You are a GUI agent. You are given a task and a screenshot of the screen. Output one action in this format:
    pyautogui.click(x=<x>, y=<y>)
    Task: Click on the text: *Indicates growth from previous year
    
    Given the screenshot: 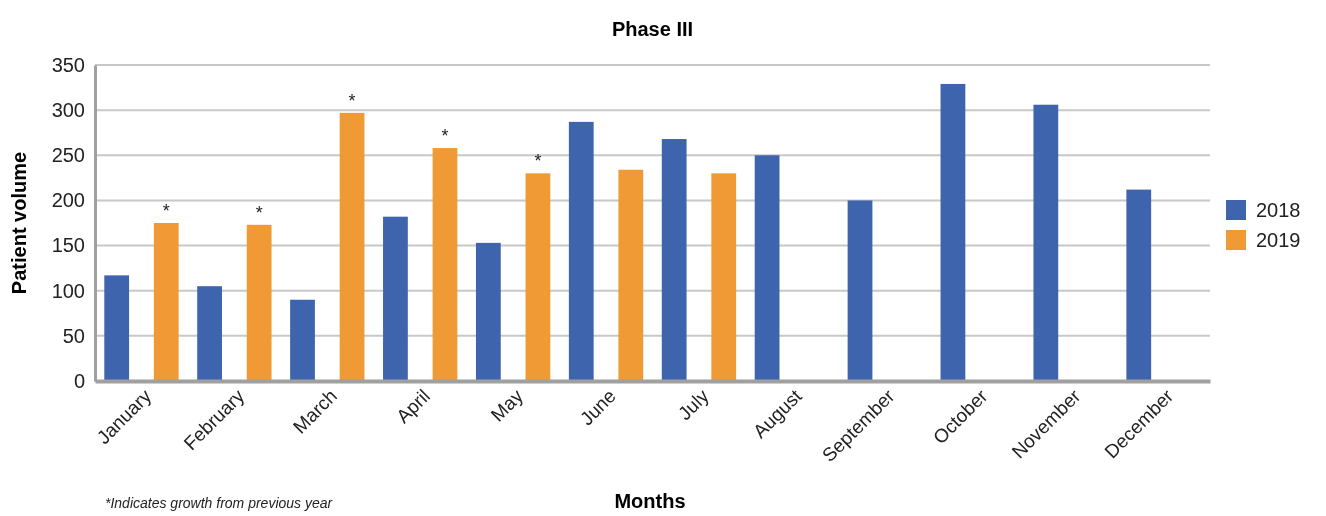 What is the action you would take?
    pyautogui.click(x=219, y=503)
    